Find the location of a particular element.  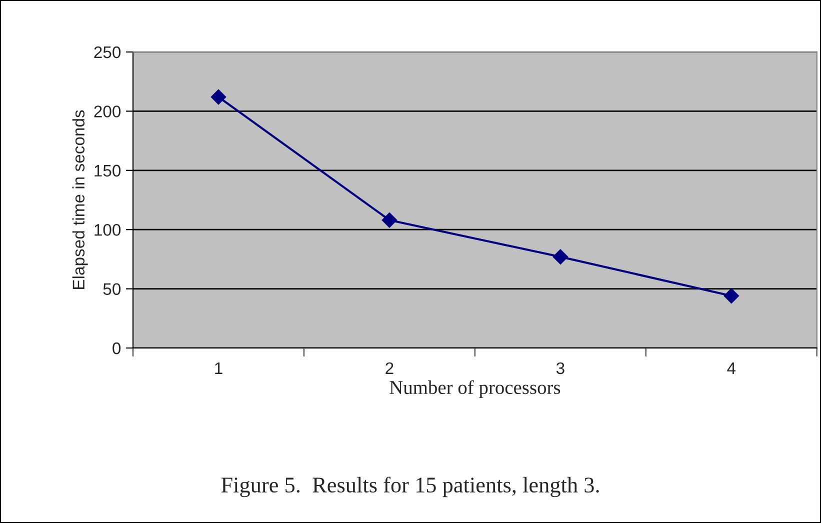

y-tick-label: 50 is located at coordinates (112, 289).